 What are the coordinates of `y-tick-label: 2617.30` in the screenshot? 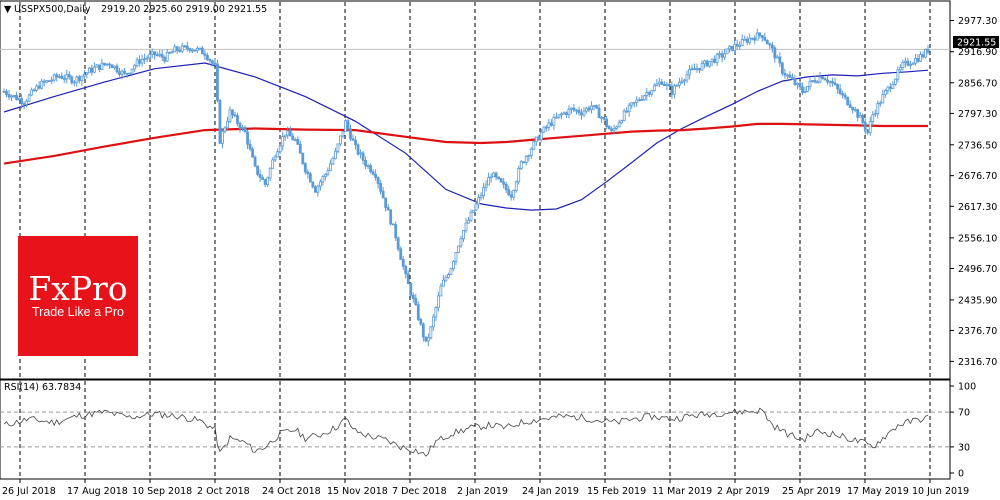 It's located at (977, 207).